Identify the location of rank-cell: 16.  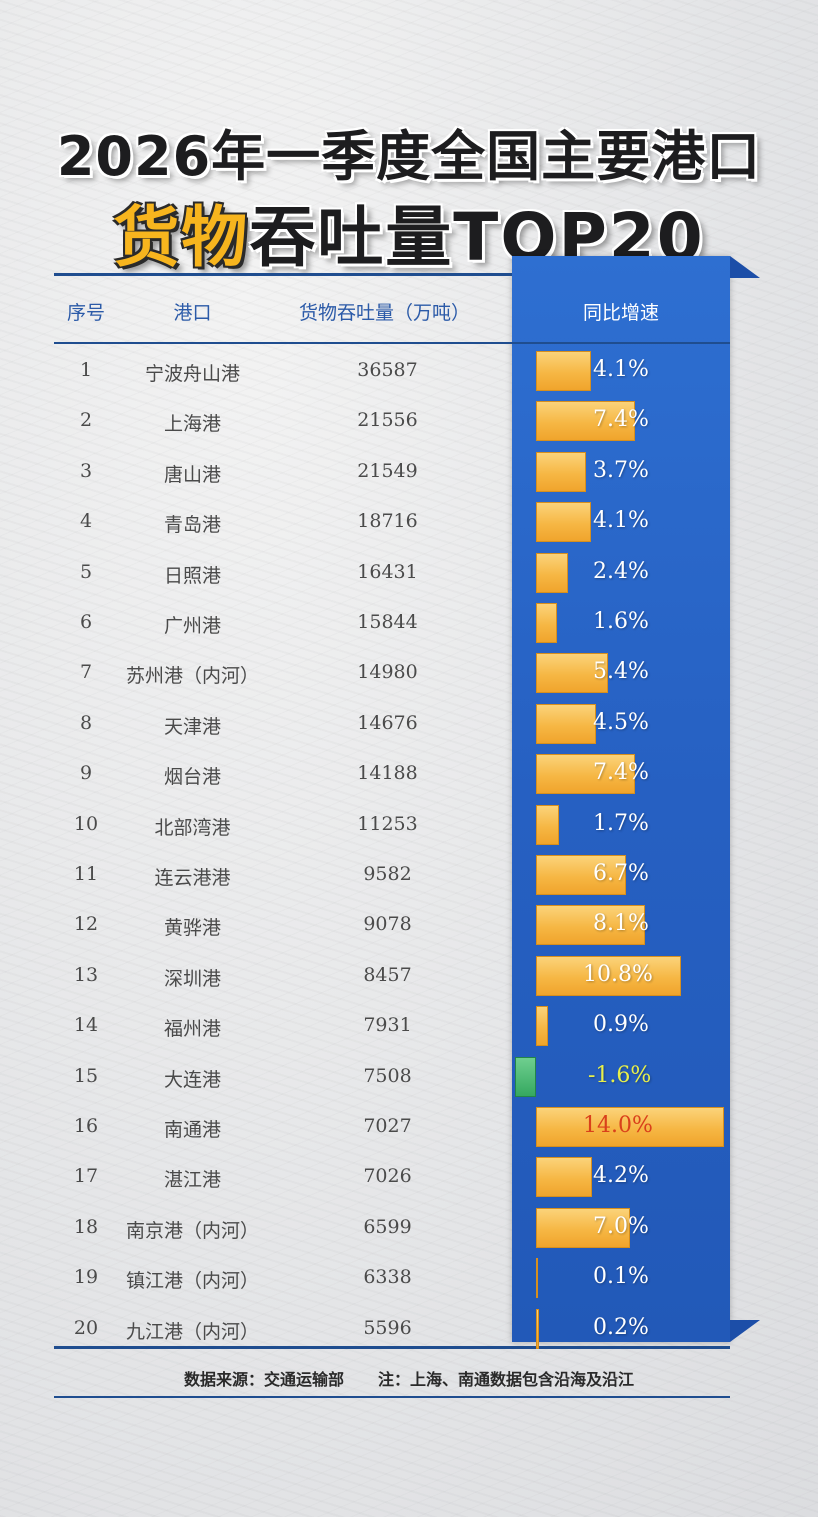
(86, 1126).